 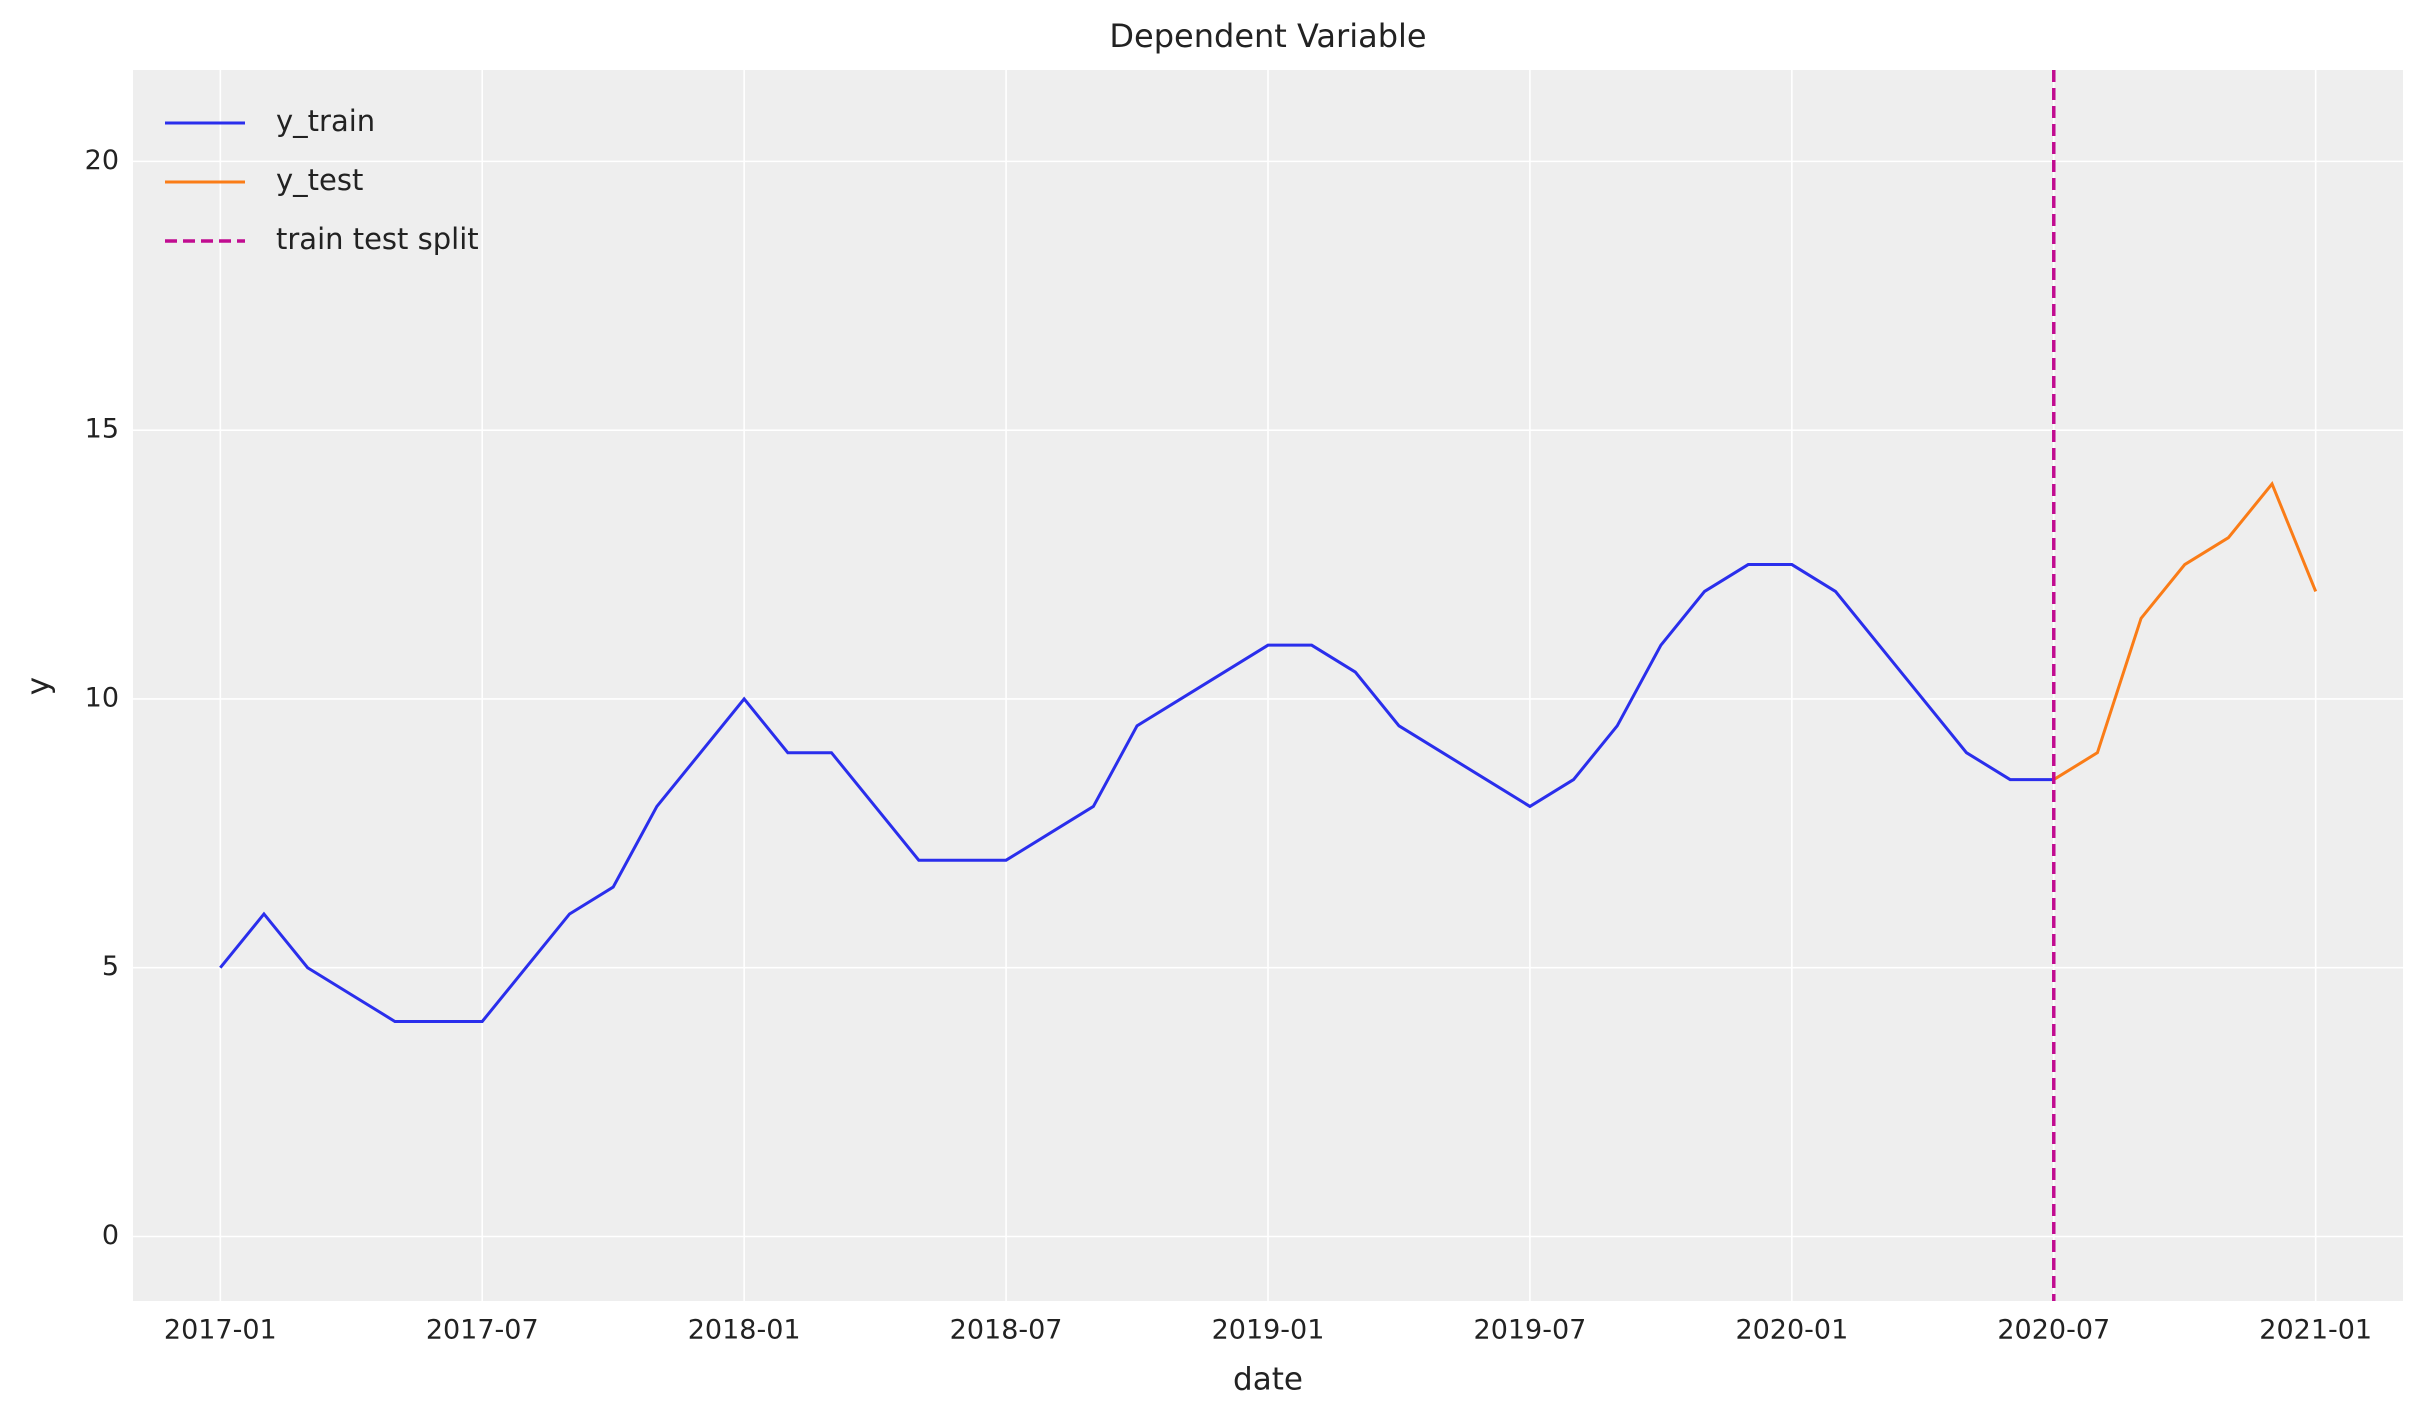 What do you see at coordinates (220, 1330) in the screenshot?
I see `x-tick-label: 2017-01` at bounding box center [220, 1330].